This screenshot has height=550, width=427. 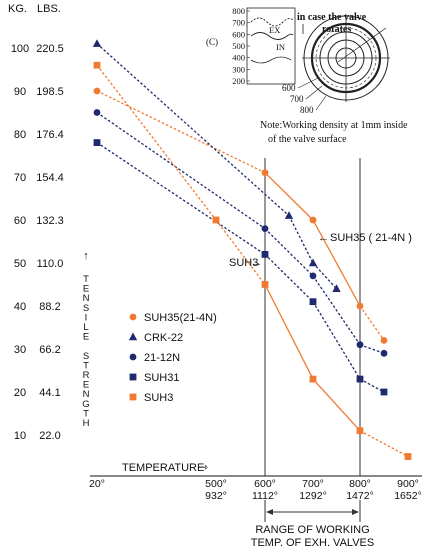 I want to click on y-tick-kg: 90, so click(x=20, y=92).